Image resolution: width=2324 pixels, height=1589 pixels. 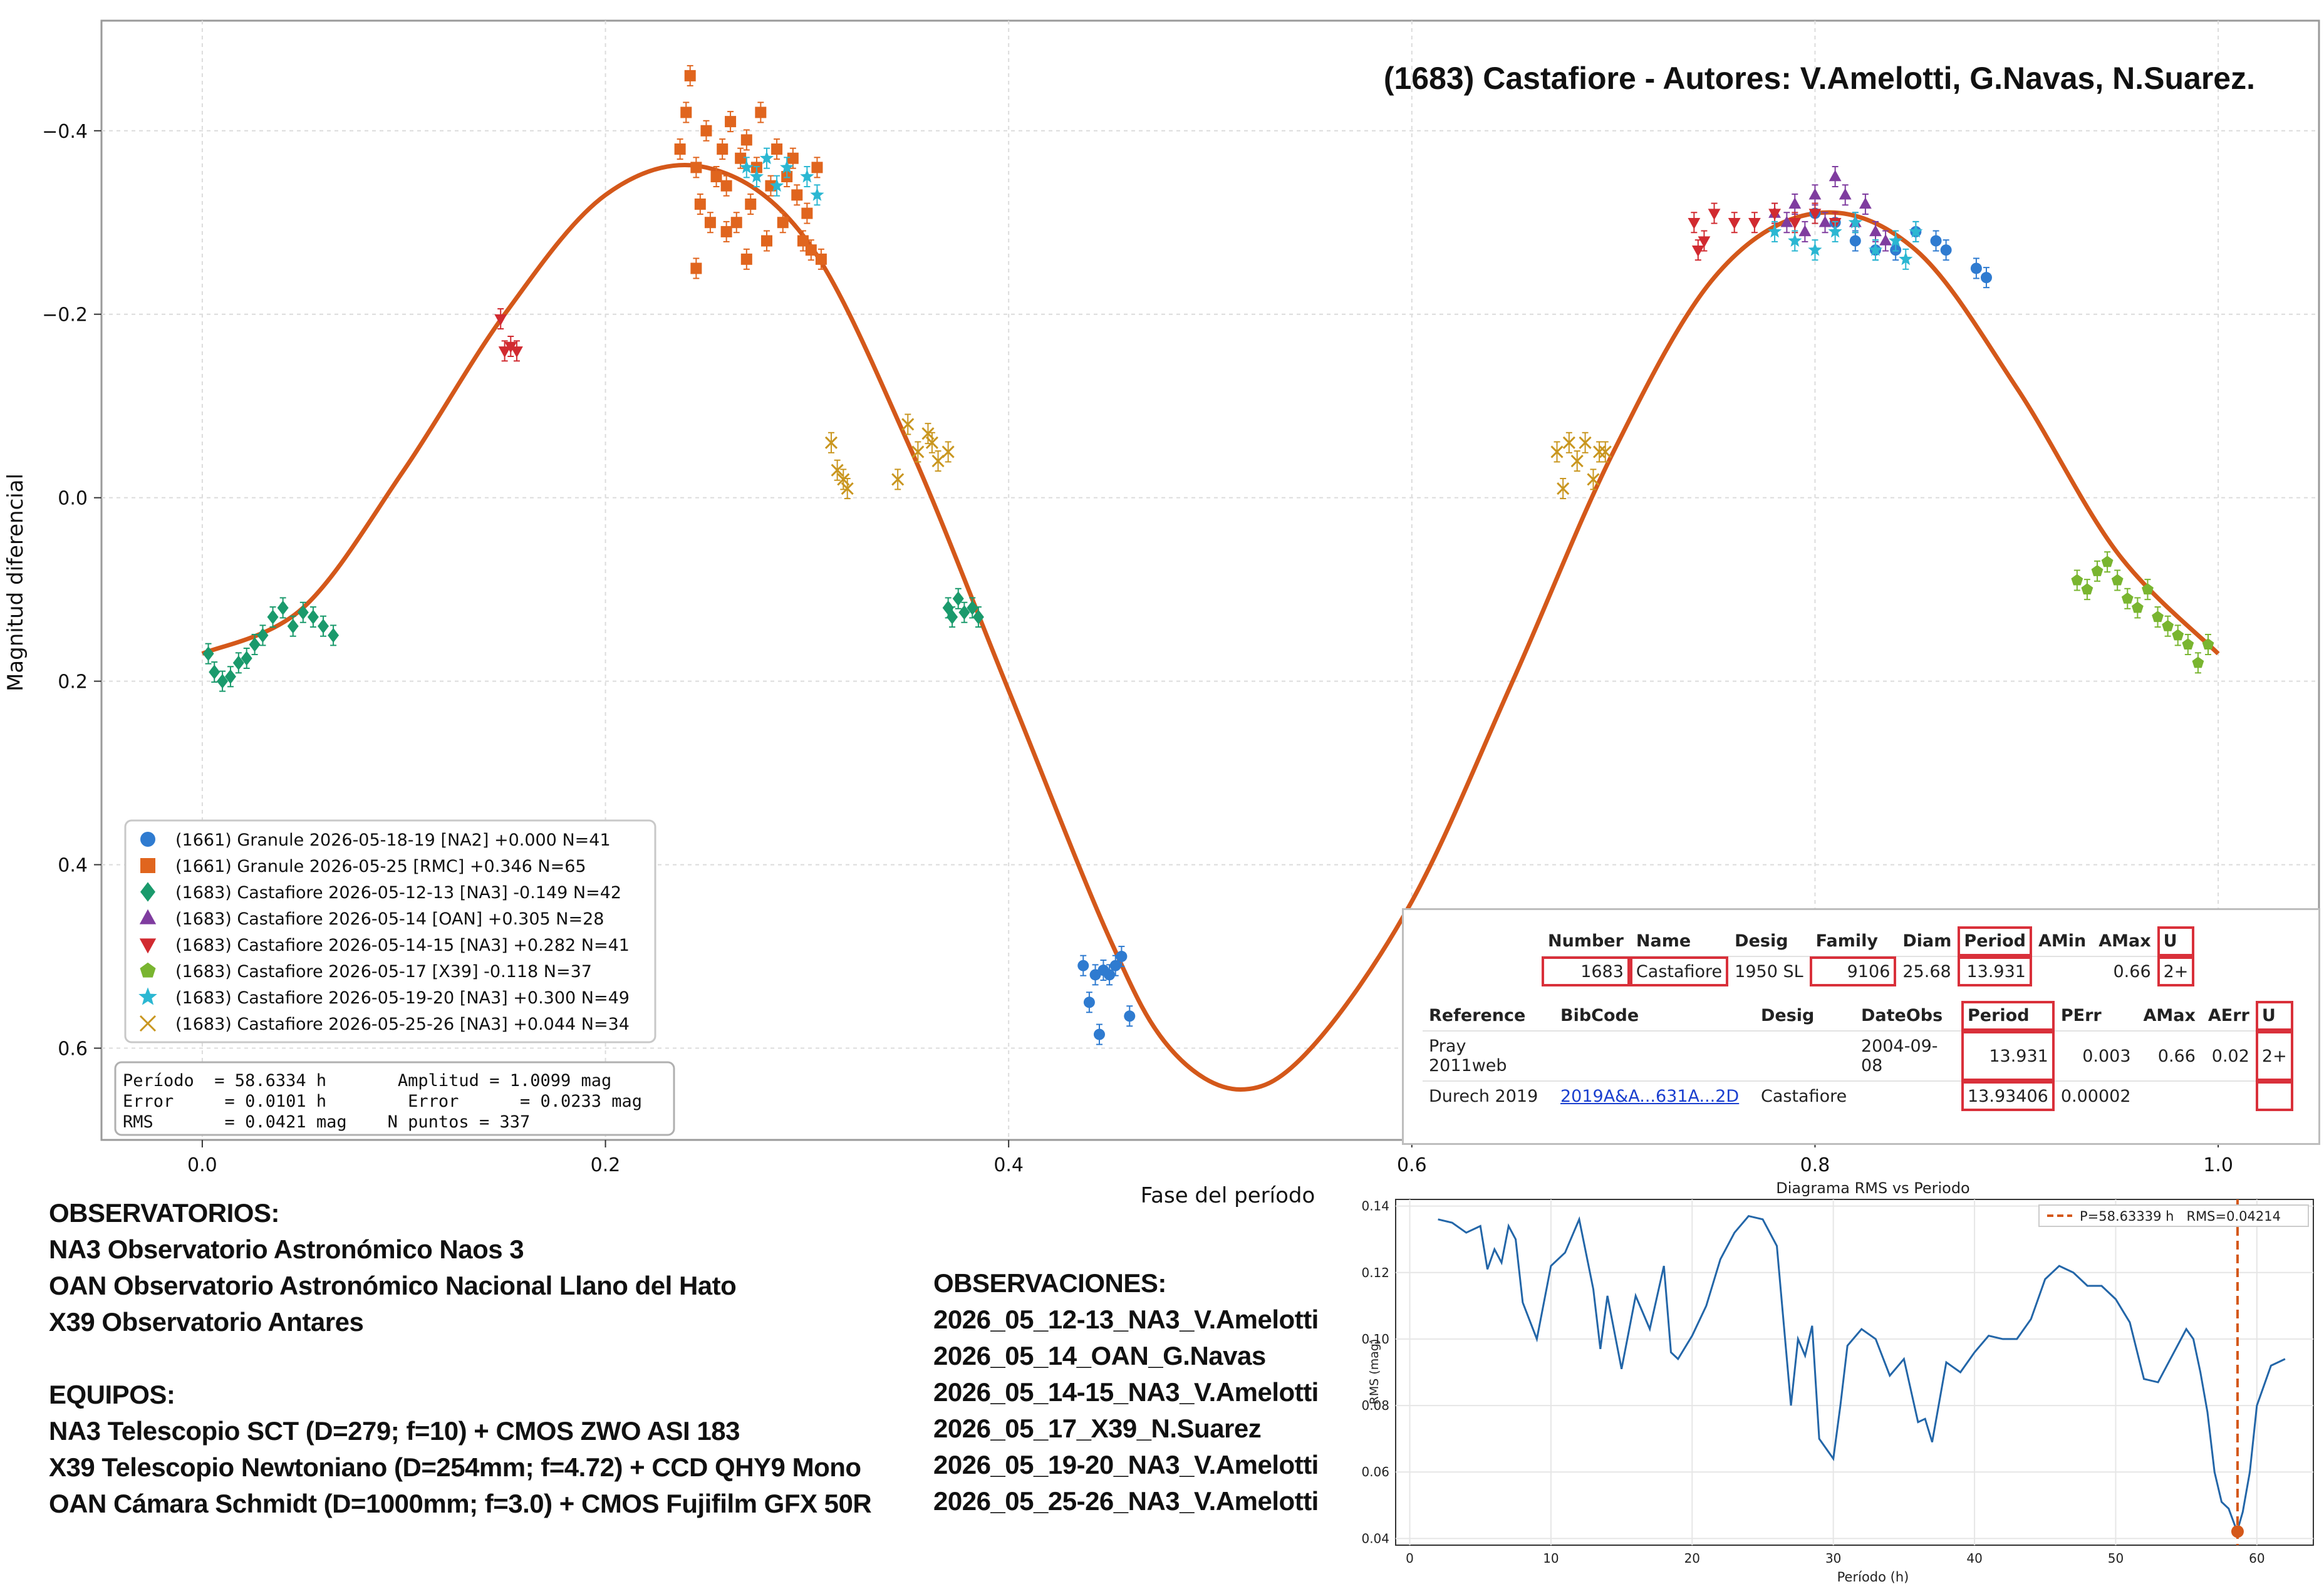 What do you see at coordinates (1126, 1464) in the screenshot?
I see `observacion-item: 2026_05_19-20_NA3_V.Amelotti` at bounding box center [1126, 1464].